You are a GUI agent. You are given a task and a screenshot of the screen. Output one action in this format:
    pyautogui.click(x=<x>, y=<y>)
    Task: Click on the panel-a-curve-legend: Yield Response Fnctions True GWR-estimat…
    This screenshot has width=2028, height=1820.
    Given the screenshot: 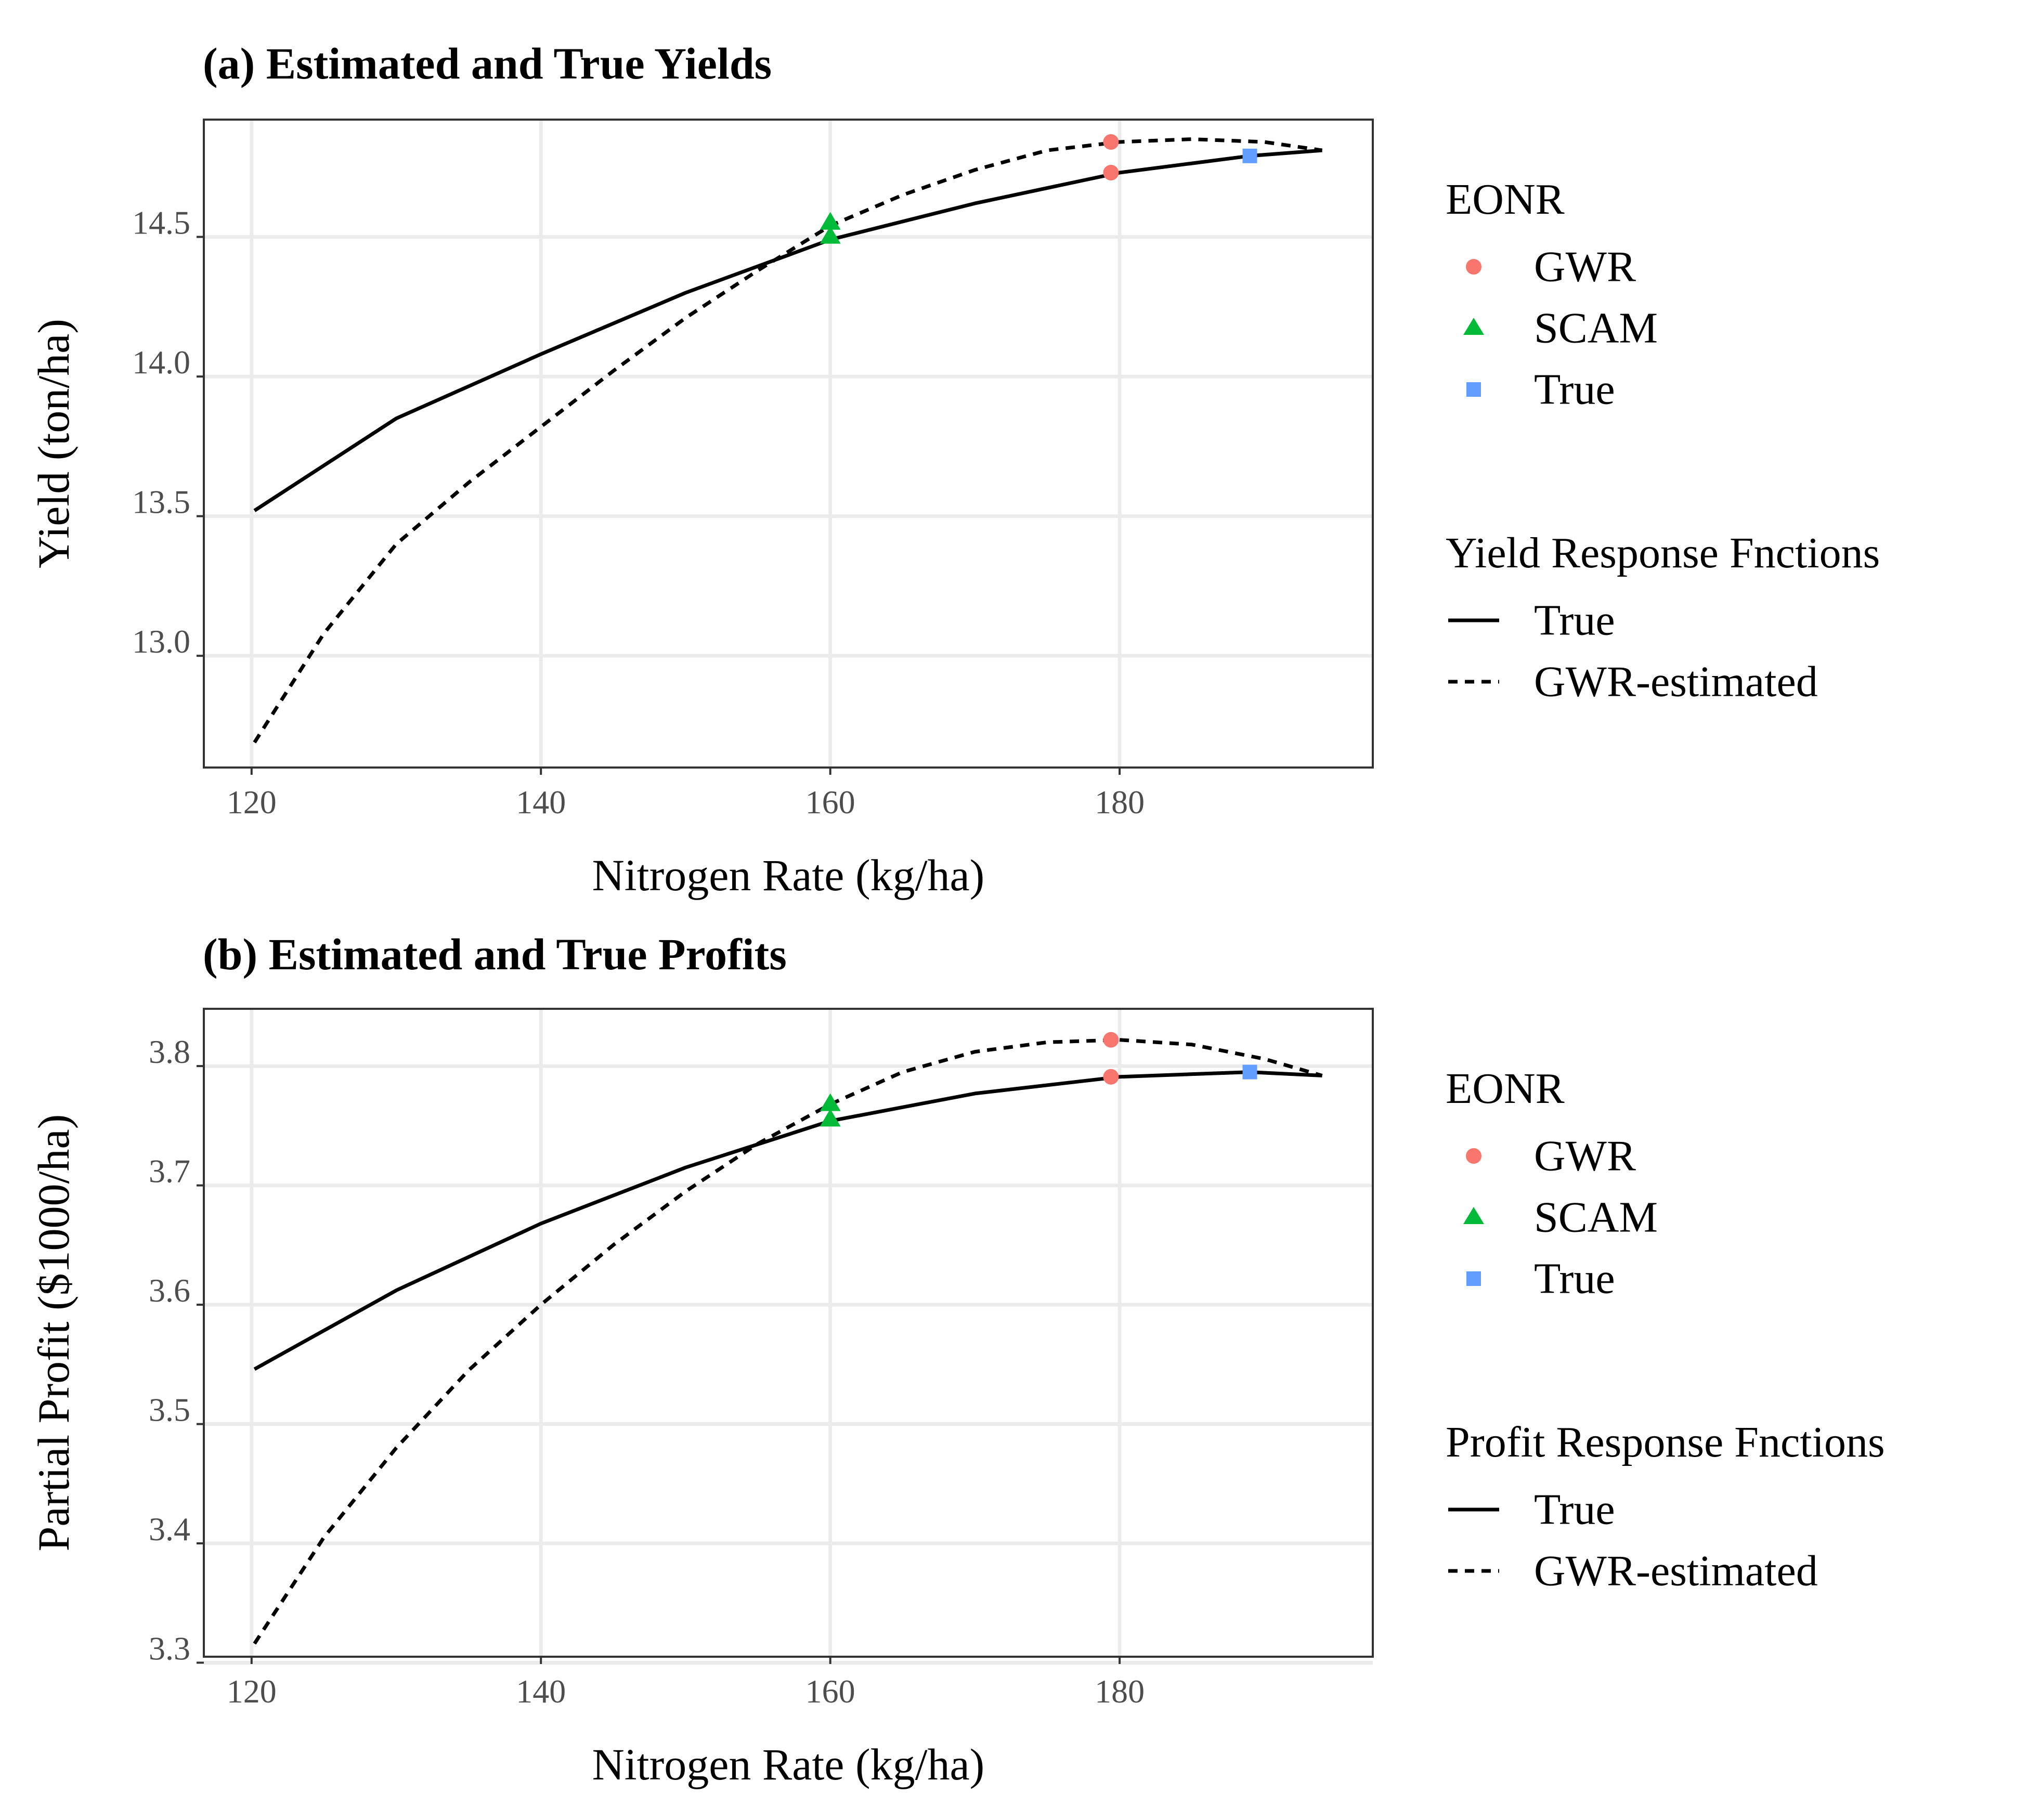 What is the action you would take?
    pyautogui.click(x=1663, y=620)
    